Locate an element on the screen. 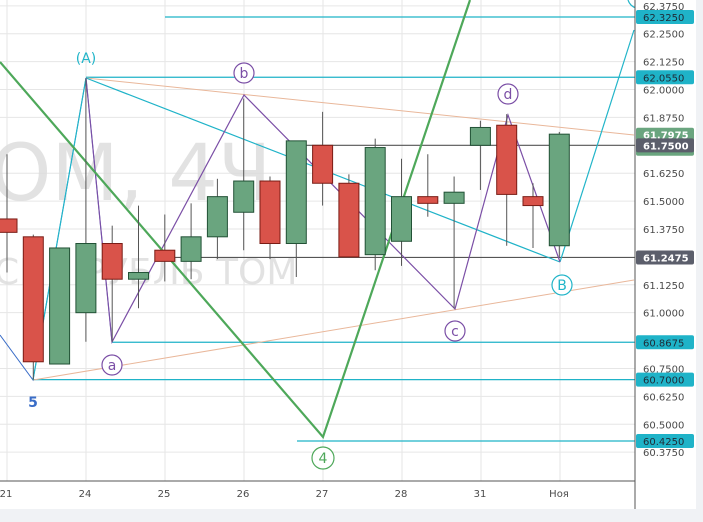  wave-label-B: B is located at coordinates (562, 285).